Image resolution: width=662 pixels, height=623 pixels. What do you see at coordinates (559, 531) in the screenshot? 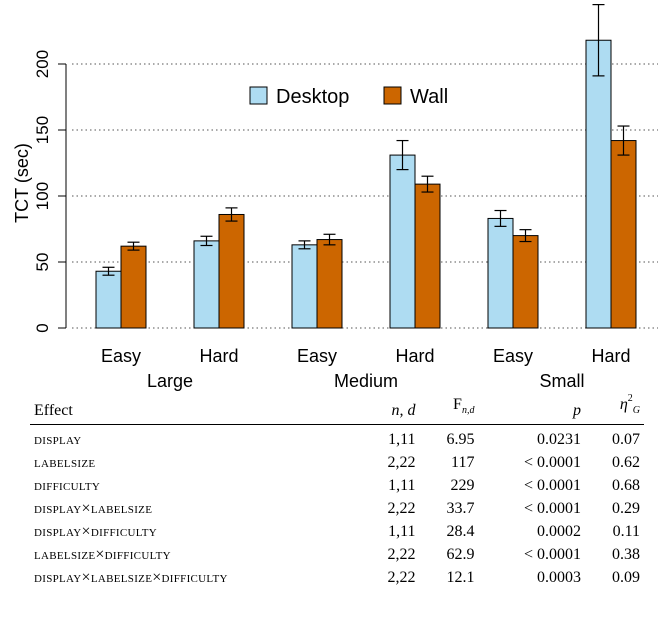
I see `cell-p: 0.0002` at bounding box center [559, 531].